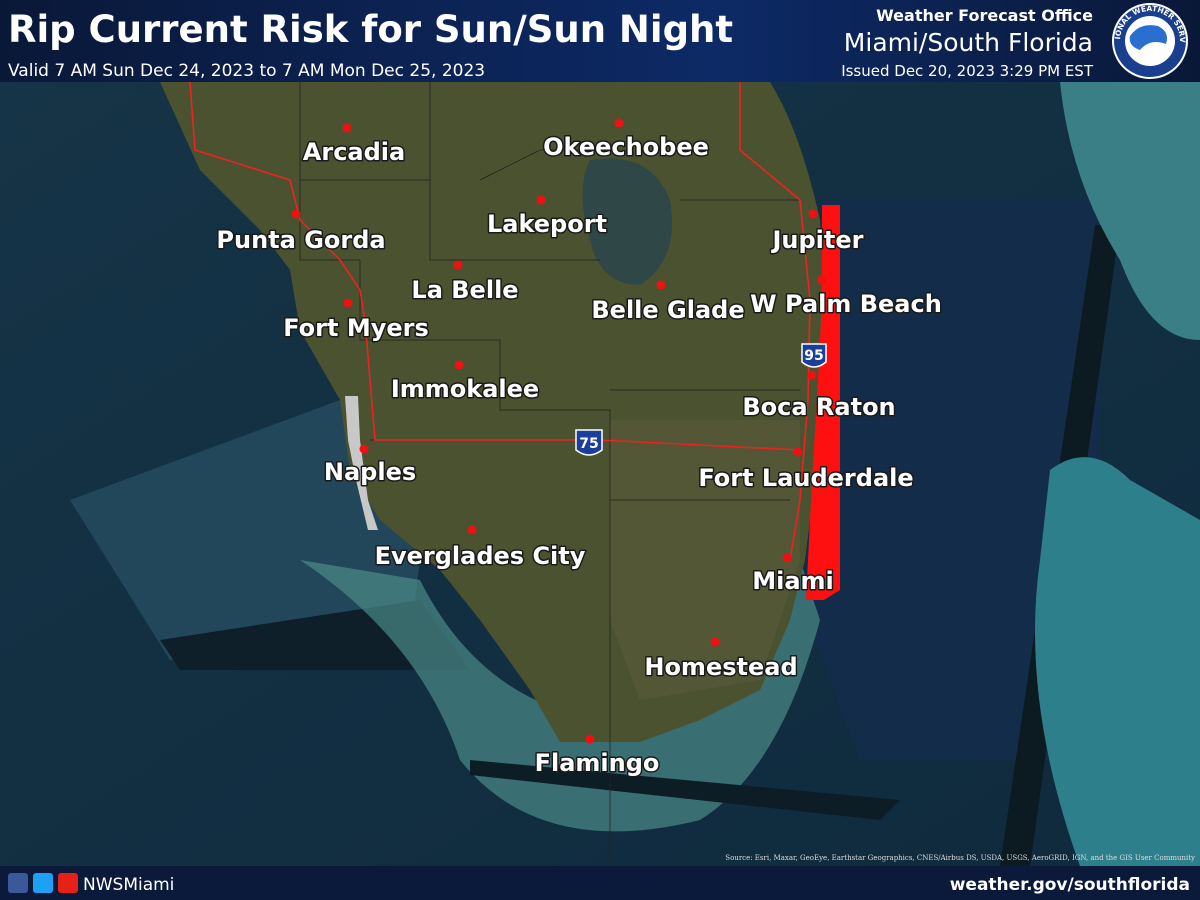 The image size is (1200, 900). Describe the element at coordinates (597, 763) in the screenshot. I see `city-label: Flamingo` at that location.